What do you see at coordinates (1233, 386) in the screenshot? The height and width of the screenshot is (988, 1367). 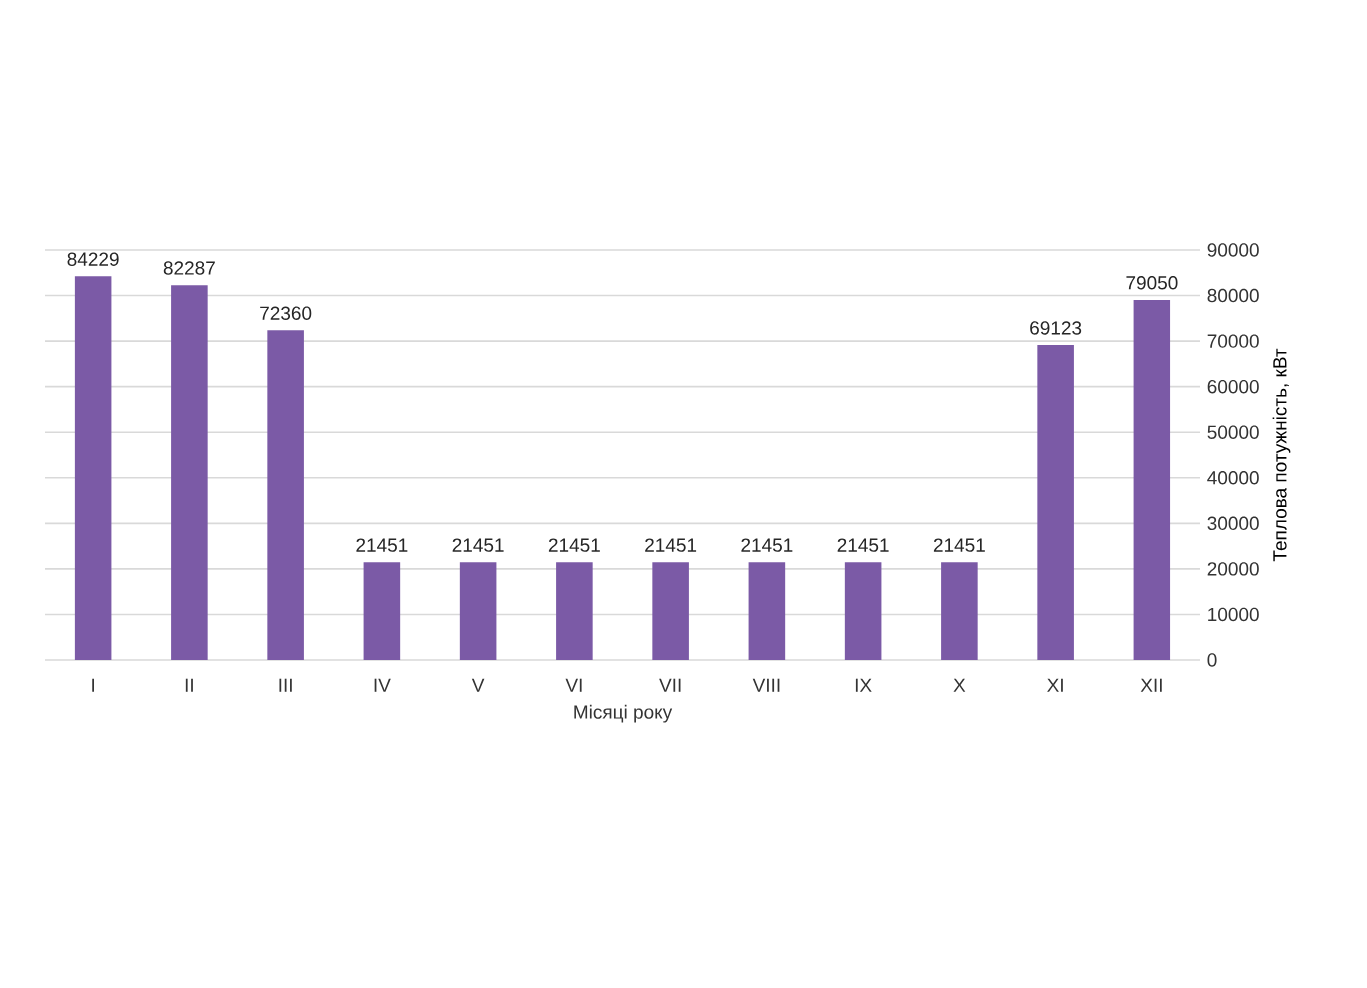 I see `y-tick-label: 60000` at bounding box center [1233, 386].